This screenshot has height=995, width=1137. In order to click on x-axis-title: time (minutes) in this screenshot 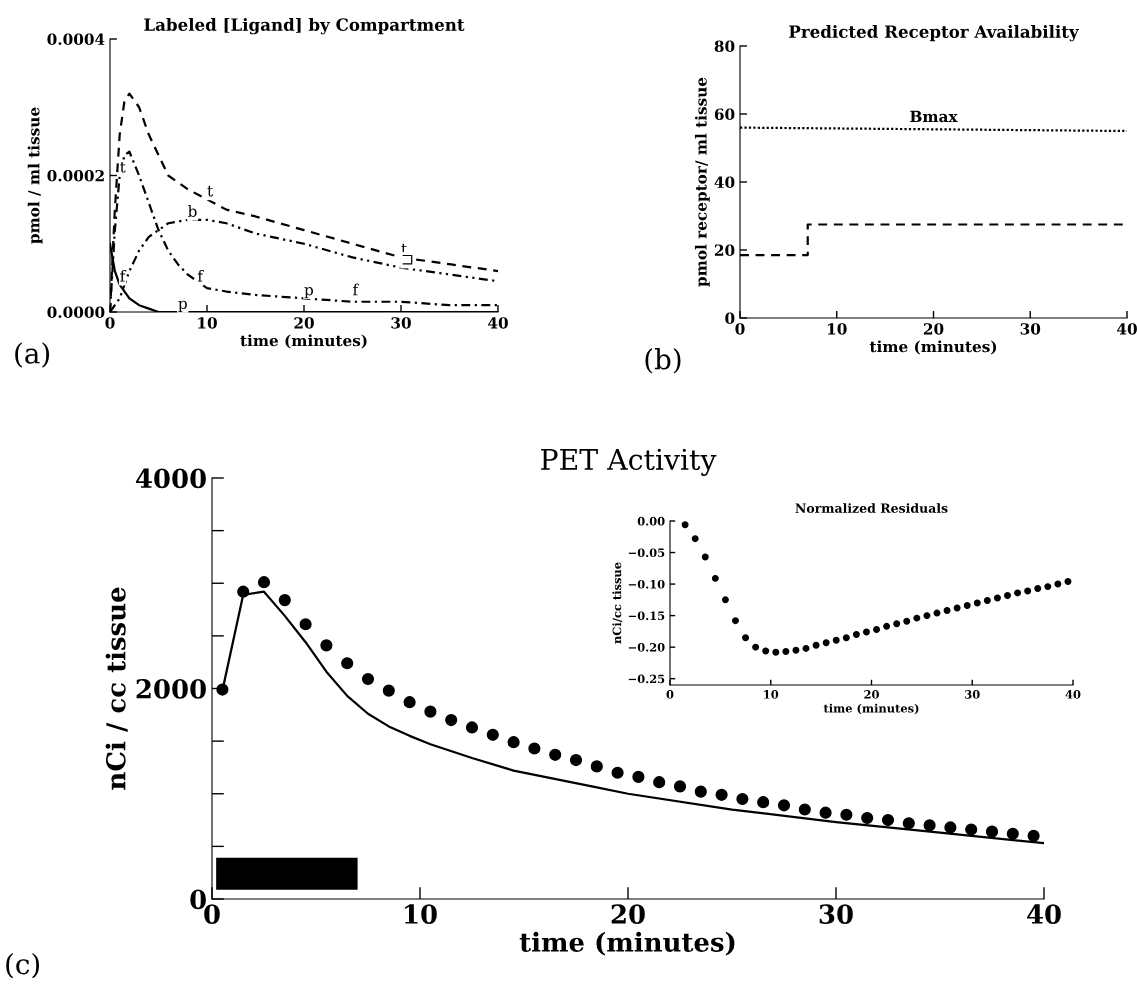, I will do `click(627, 943)`.